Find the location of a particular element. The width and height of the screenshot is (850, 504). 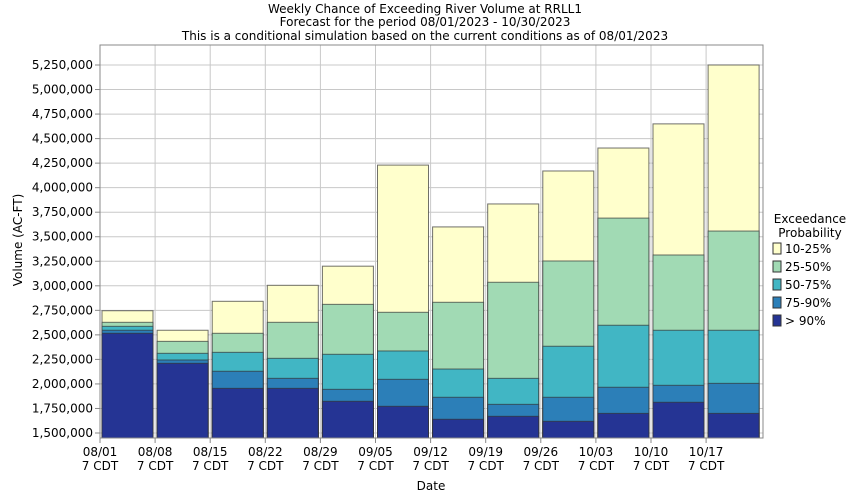

x-tick-label: 09/12 is located at coordinates (430, 452).